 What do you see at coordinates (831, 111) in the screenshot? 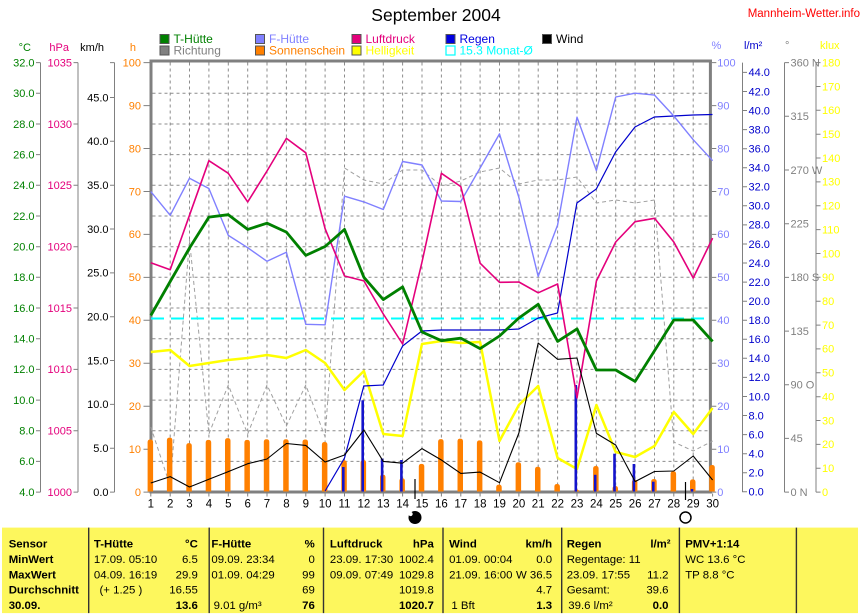
I see `svg-text: 160` at bounding box center [831, 111].